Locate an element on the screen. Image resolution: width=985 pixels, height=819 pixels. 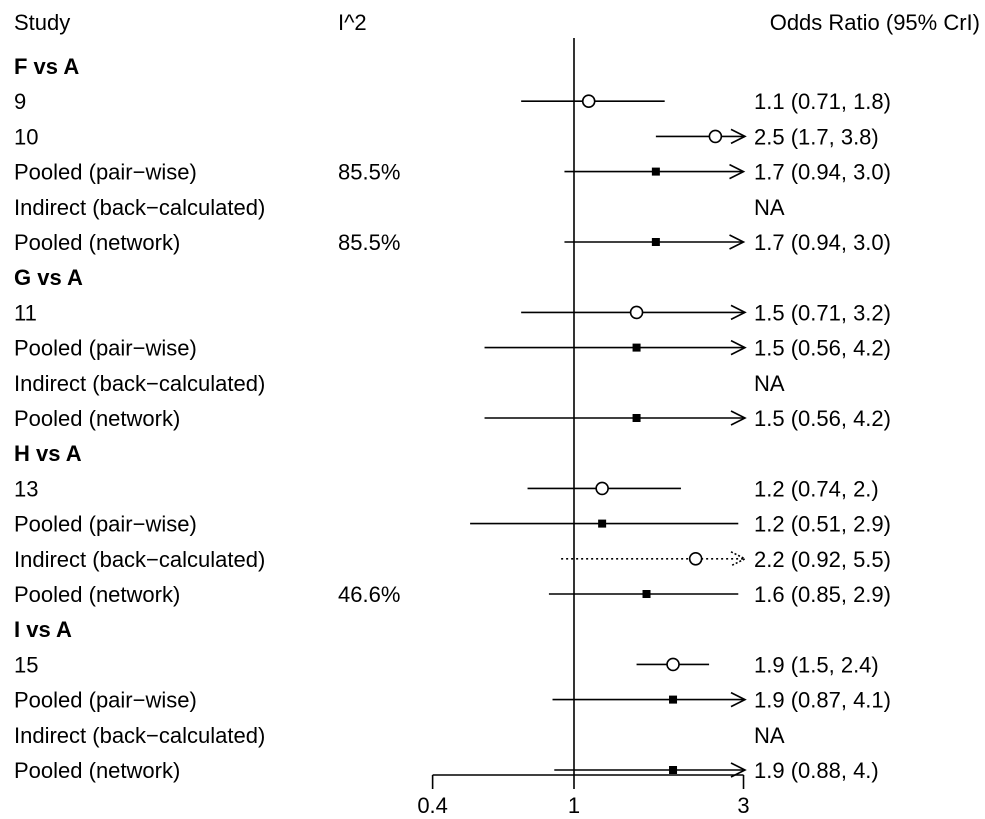
row-label: 9 is located at coordinates (20, 101).